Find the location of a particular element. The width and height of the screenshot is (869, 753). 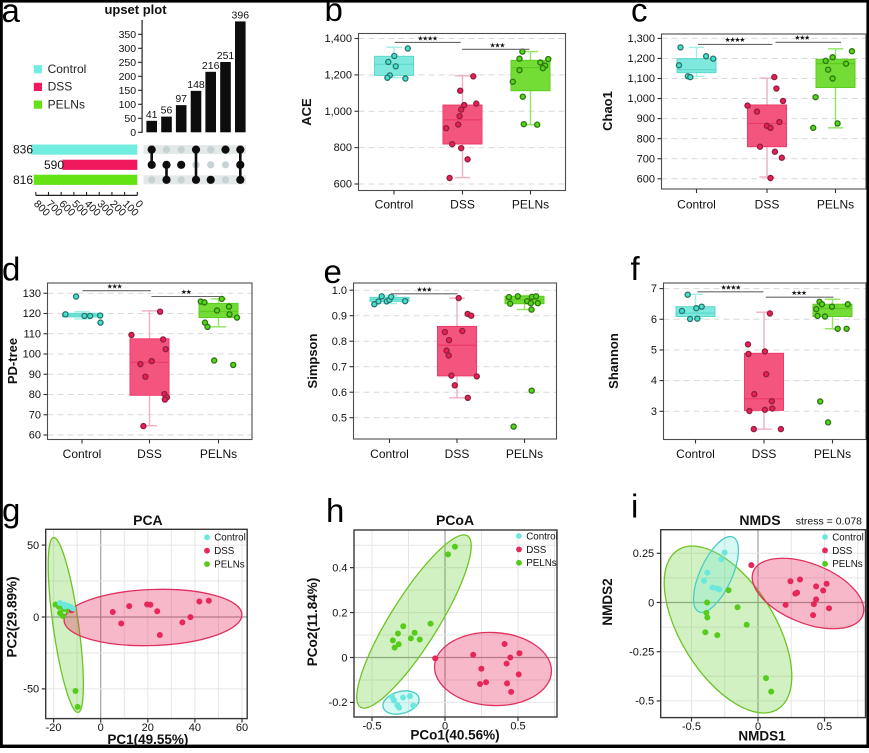

svg-text: 41 is located at coordinates (152, 115).